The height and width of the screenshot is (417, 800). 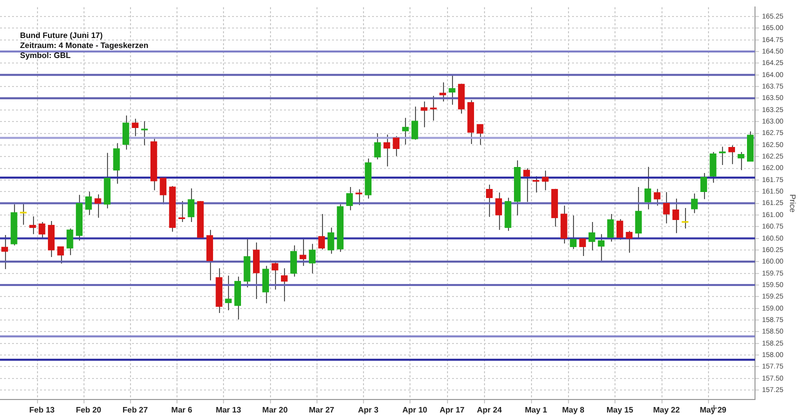 I want to click on x-tick-label: Apr 3, so click(x=368, y=409).